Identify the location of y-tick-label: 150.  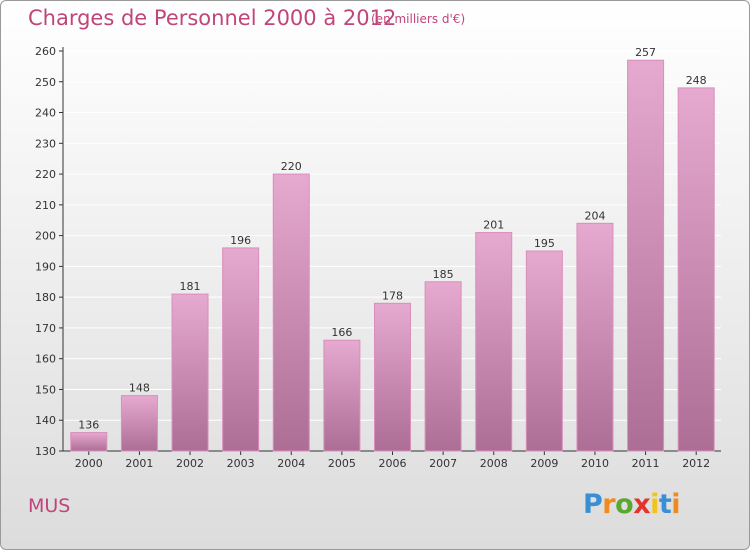
(45, 389).